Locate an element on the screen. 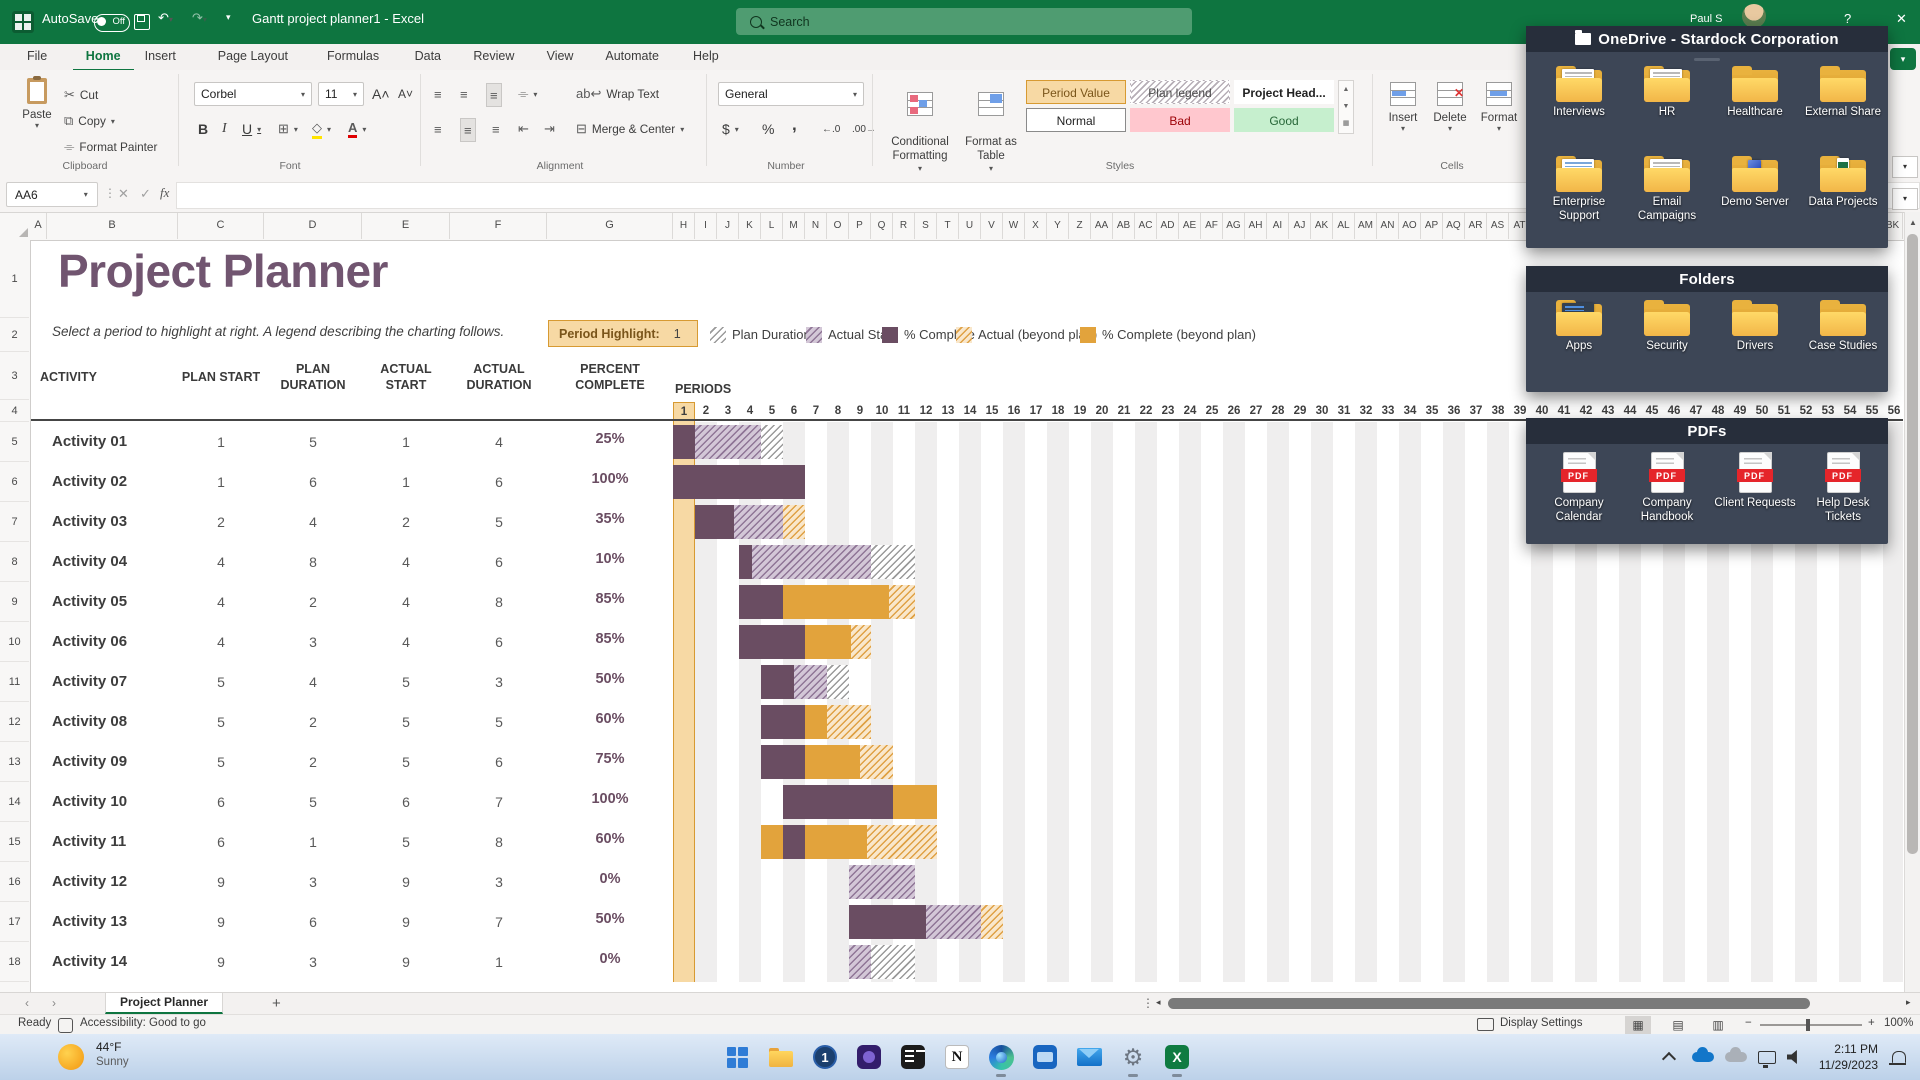 This screenshot has height=1080, width=1920. cancel-icon: ✕ is located at coordinates (123, 193).